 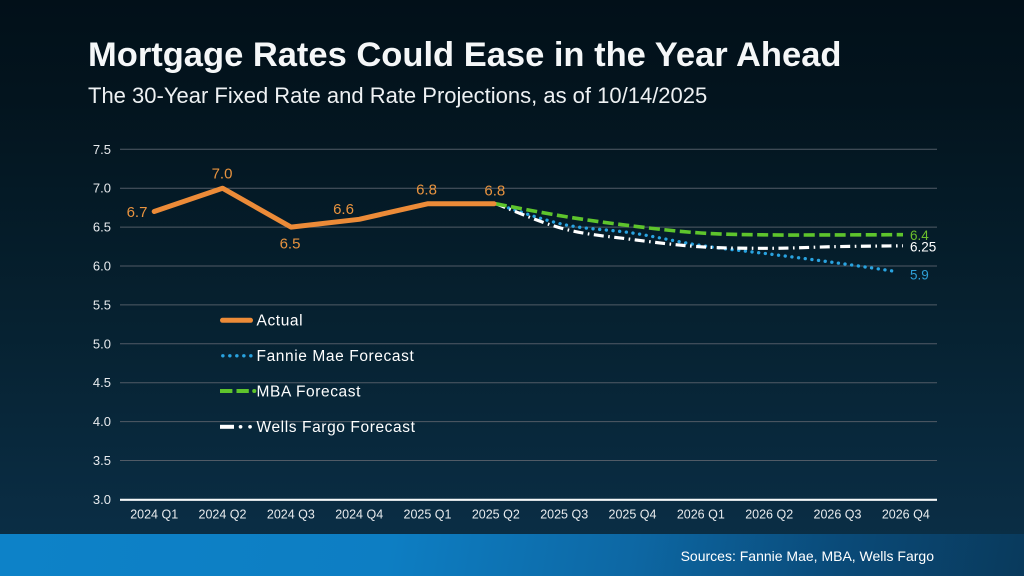 I want to click on svg-text: 6.0, so click(x=102, y=266).